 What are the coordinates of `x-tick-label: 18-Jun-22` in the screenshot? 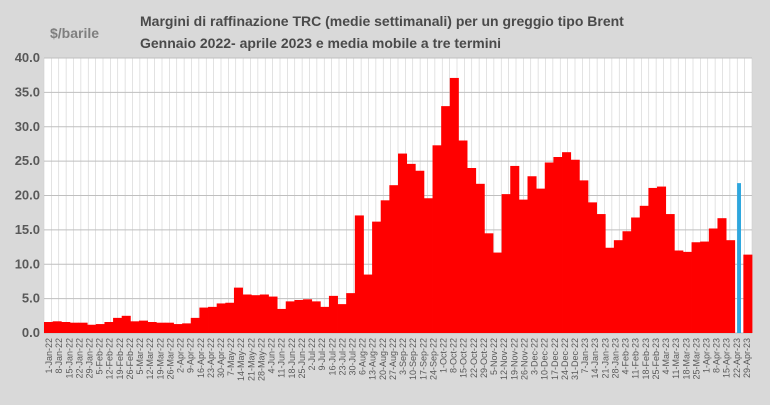 It's located at (292, 358).